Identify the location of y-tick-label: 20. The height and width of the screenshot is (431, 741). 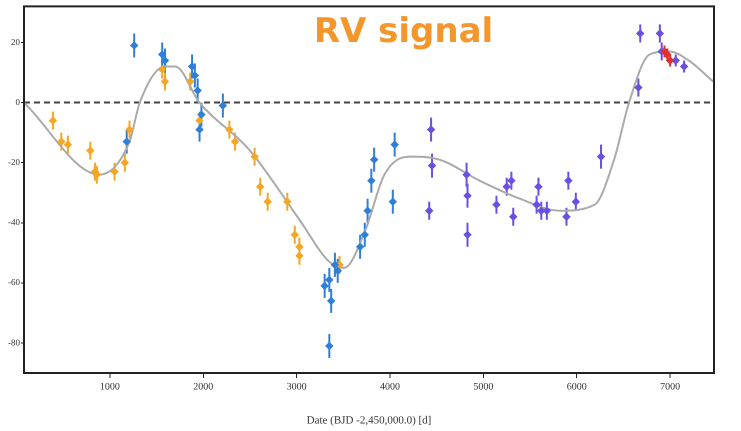
(15, 41).